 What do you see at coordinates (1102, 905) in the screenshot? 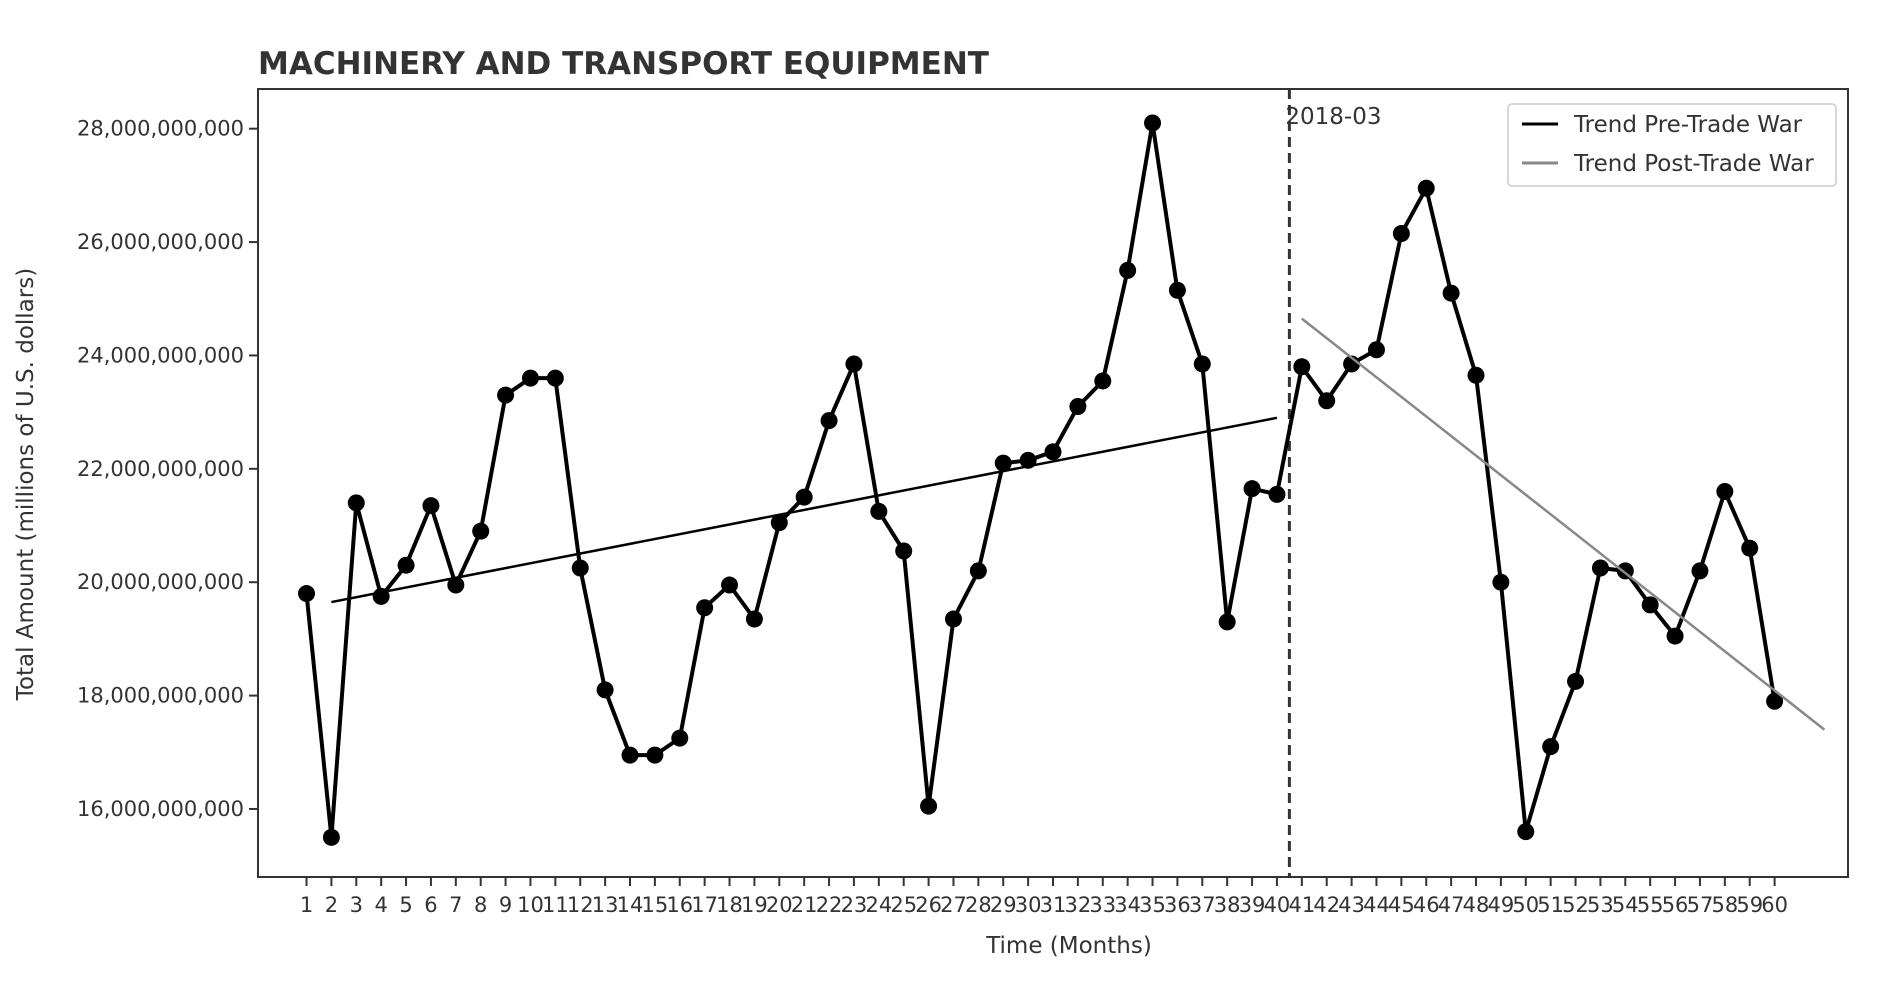
I see `x-tick-label: 33` at bounding box center [1102, 905].